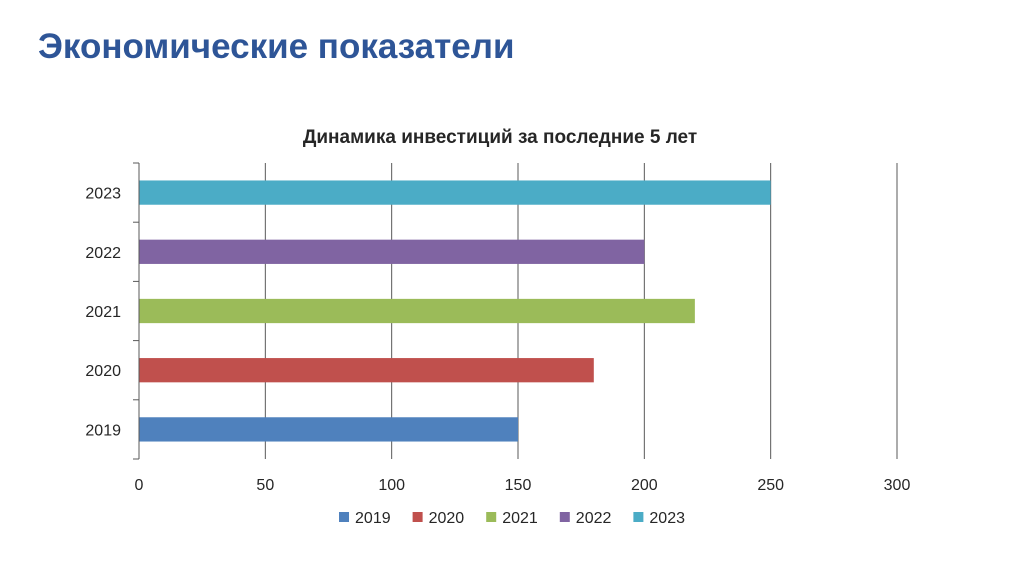 The height and width of the screenshot is (574, 1024). I want to click on legend-swatch-2019, so click(344, 517).